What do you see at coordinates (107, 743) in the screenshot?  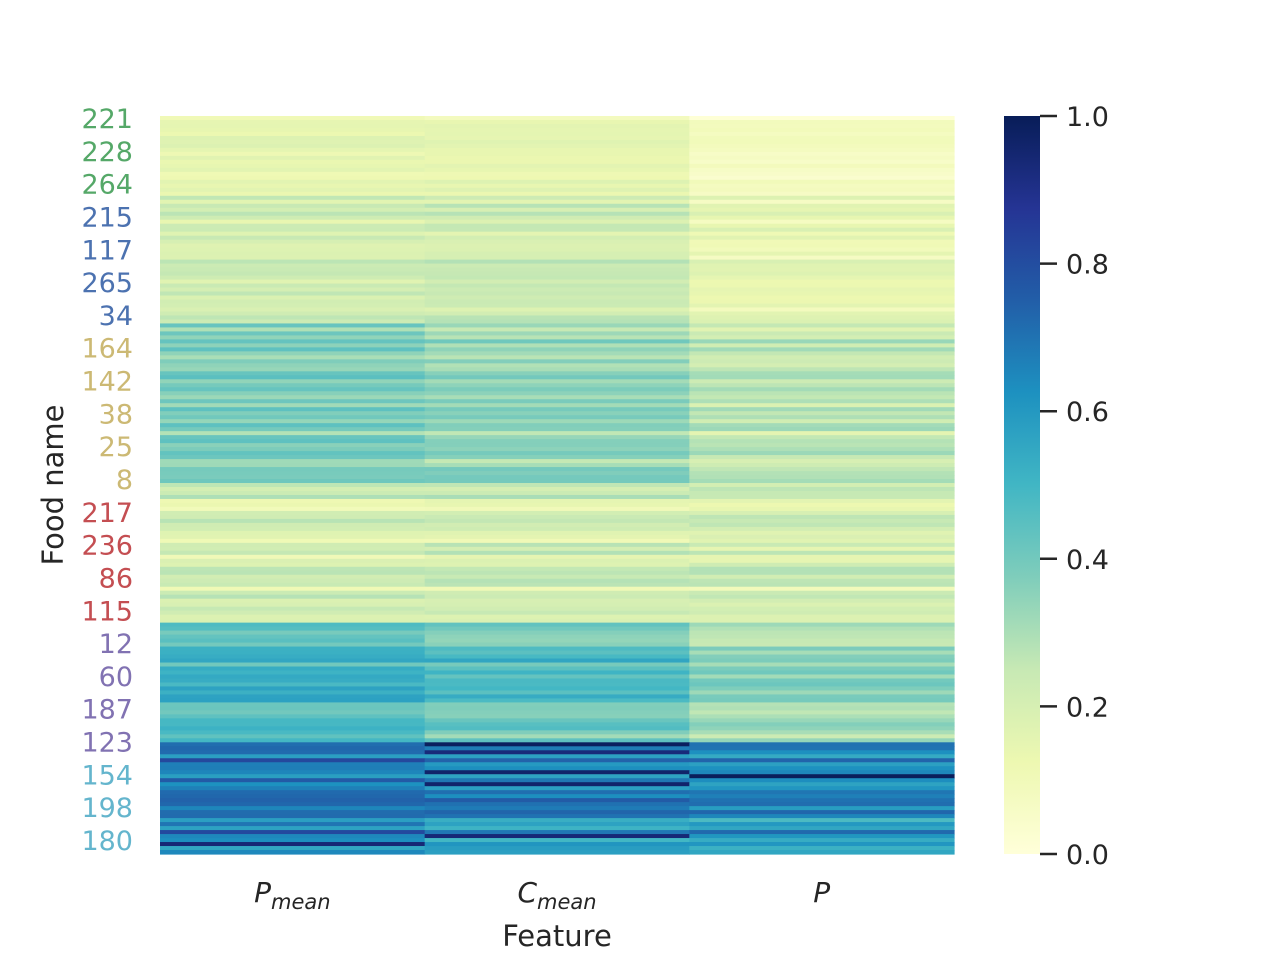 I see `y-tick-label: 123` at bounding box center [107, 743].